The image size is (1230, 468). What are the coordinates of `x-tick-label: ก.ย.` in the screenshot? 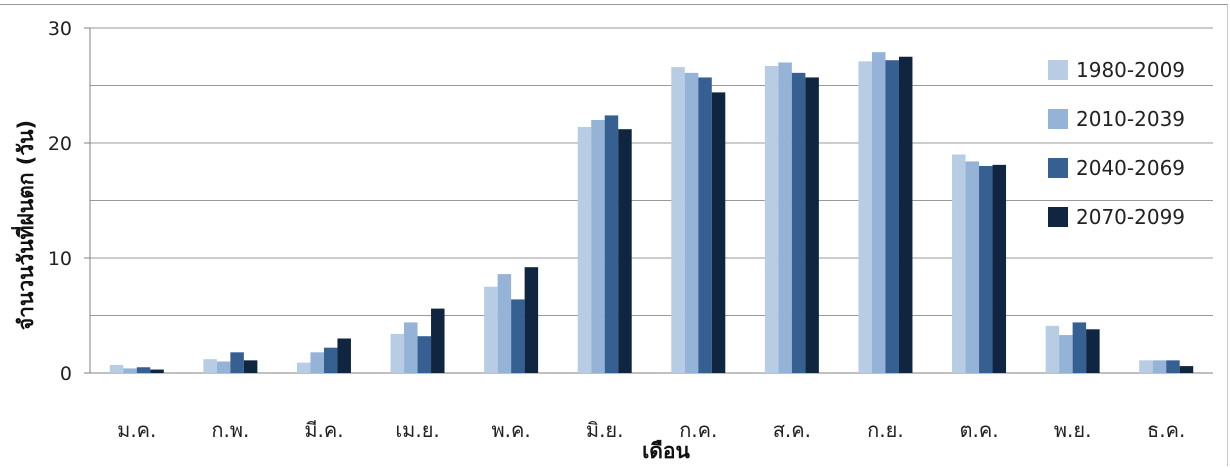 It's located at (885, 430).